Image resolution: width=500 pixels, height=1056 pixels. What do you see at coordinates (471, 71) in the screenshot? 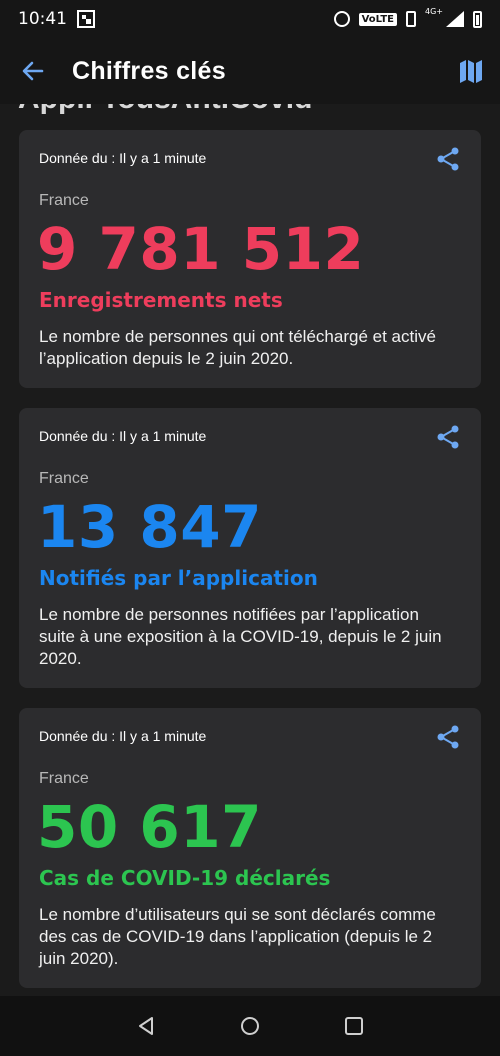
I see `map-icon` at bounding box center [471, 71].